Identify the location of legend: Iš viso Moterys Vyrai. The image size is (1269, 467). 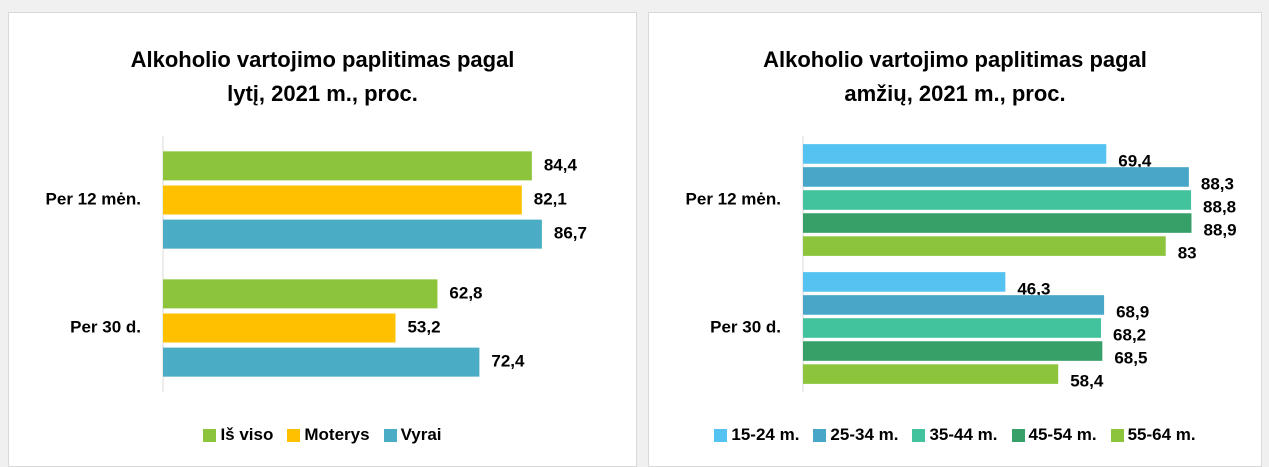
(322, 435).